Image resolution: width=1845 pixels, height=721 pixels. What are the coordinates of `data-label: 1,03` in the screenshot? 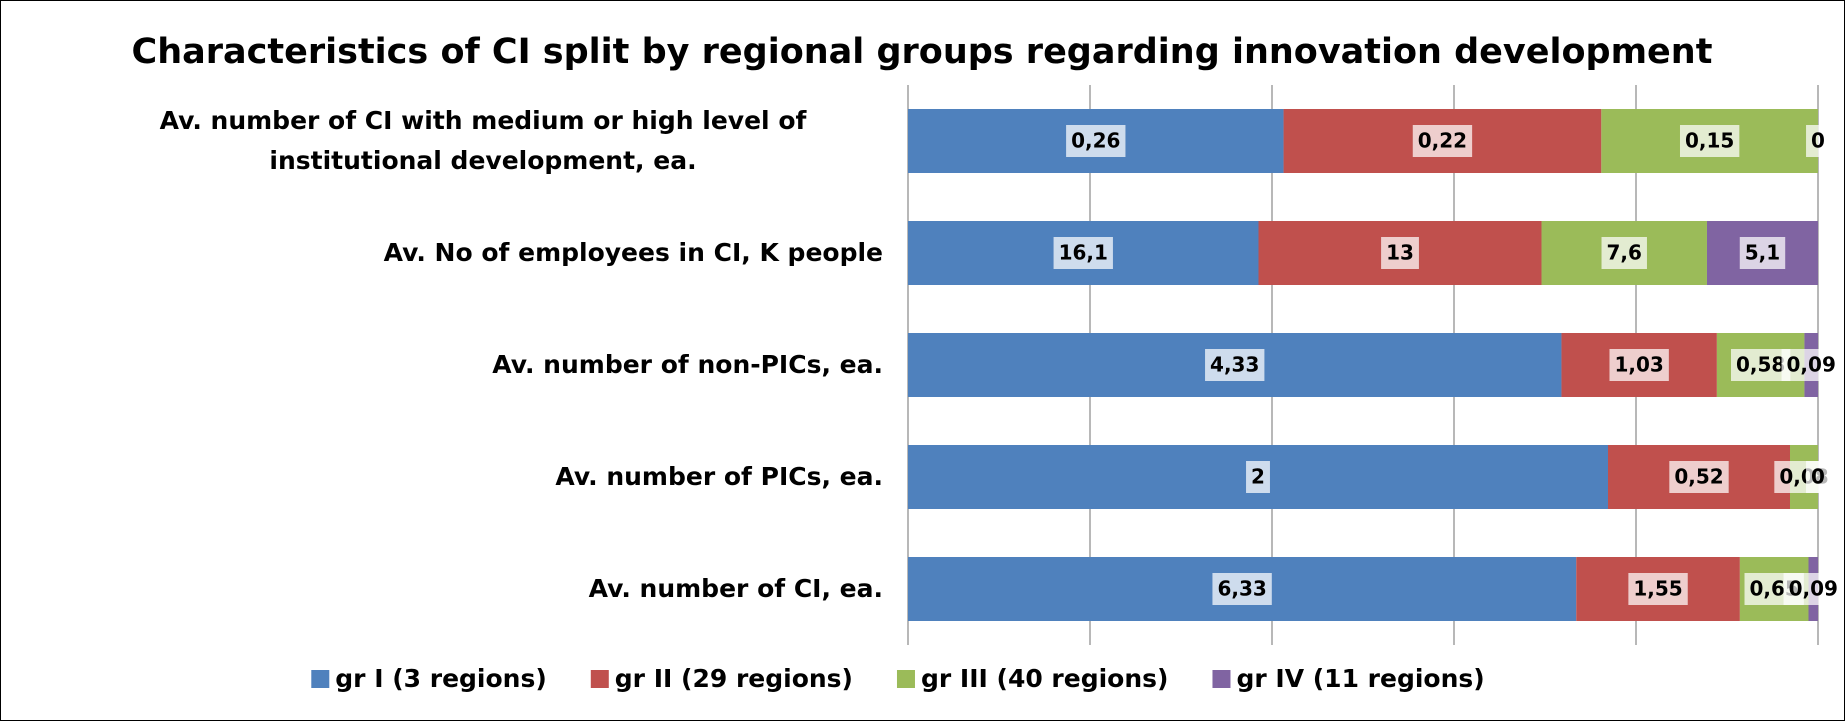 It's located at (1639, 365).